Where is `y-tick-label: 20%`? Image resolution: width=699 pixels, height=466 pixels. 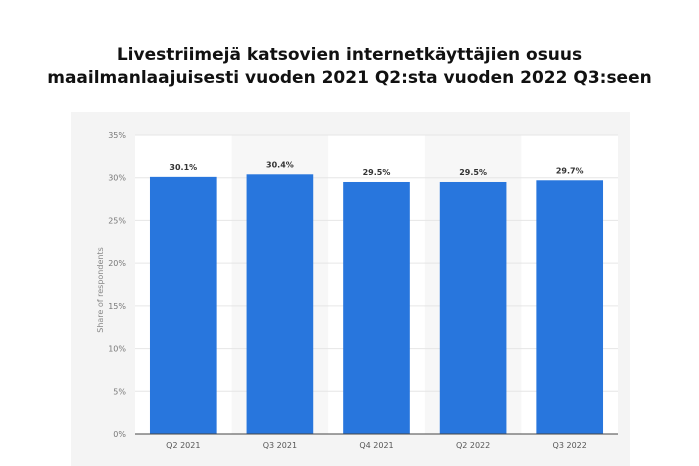
y-tick-label: 20% is located at coordinates (117, 263).